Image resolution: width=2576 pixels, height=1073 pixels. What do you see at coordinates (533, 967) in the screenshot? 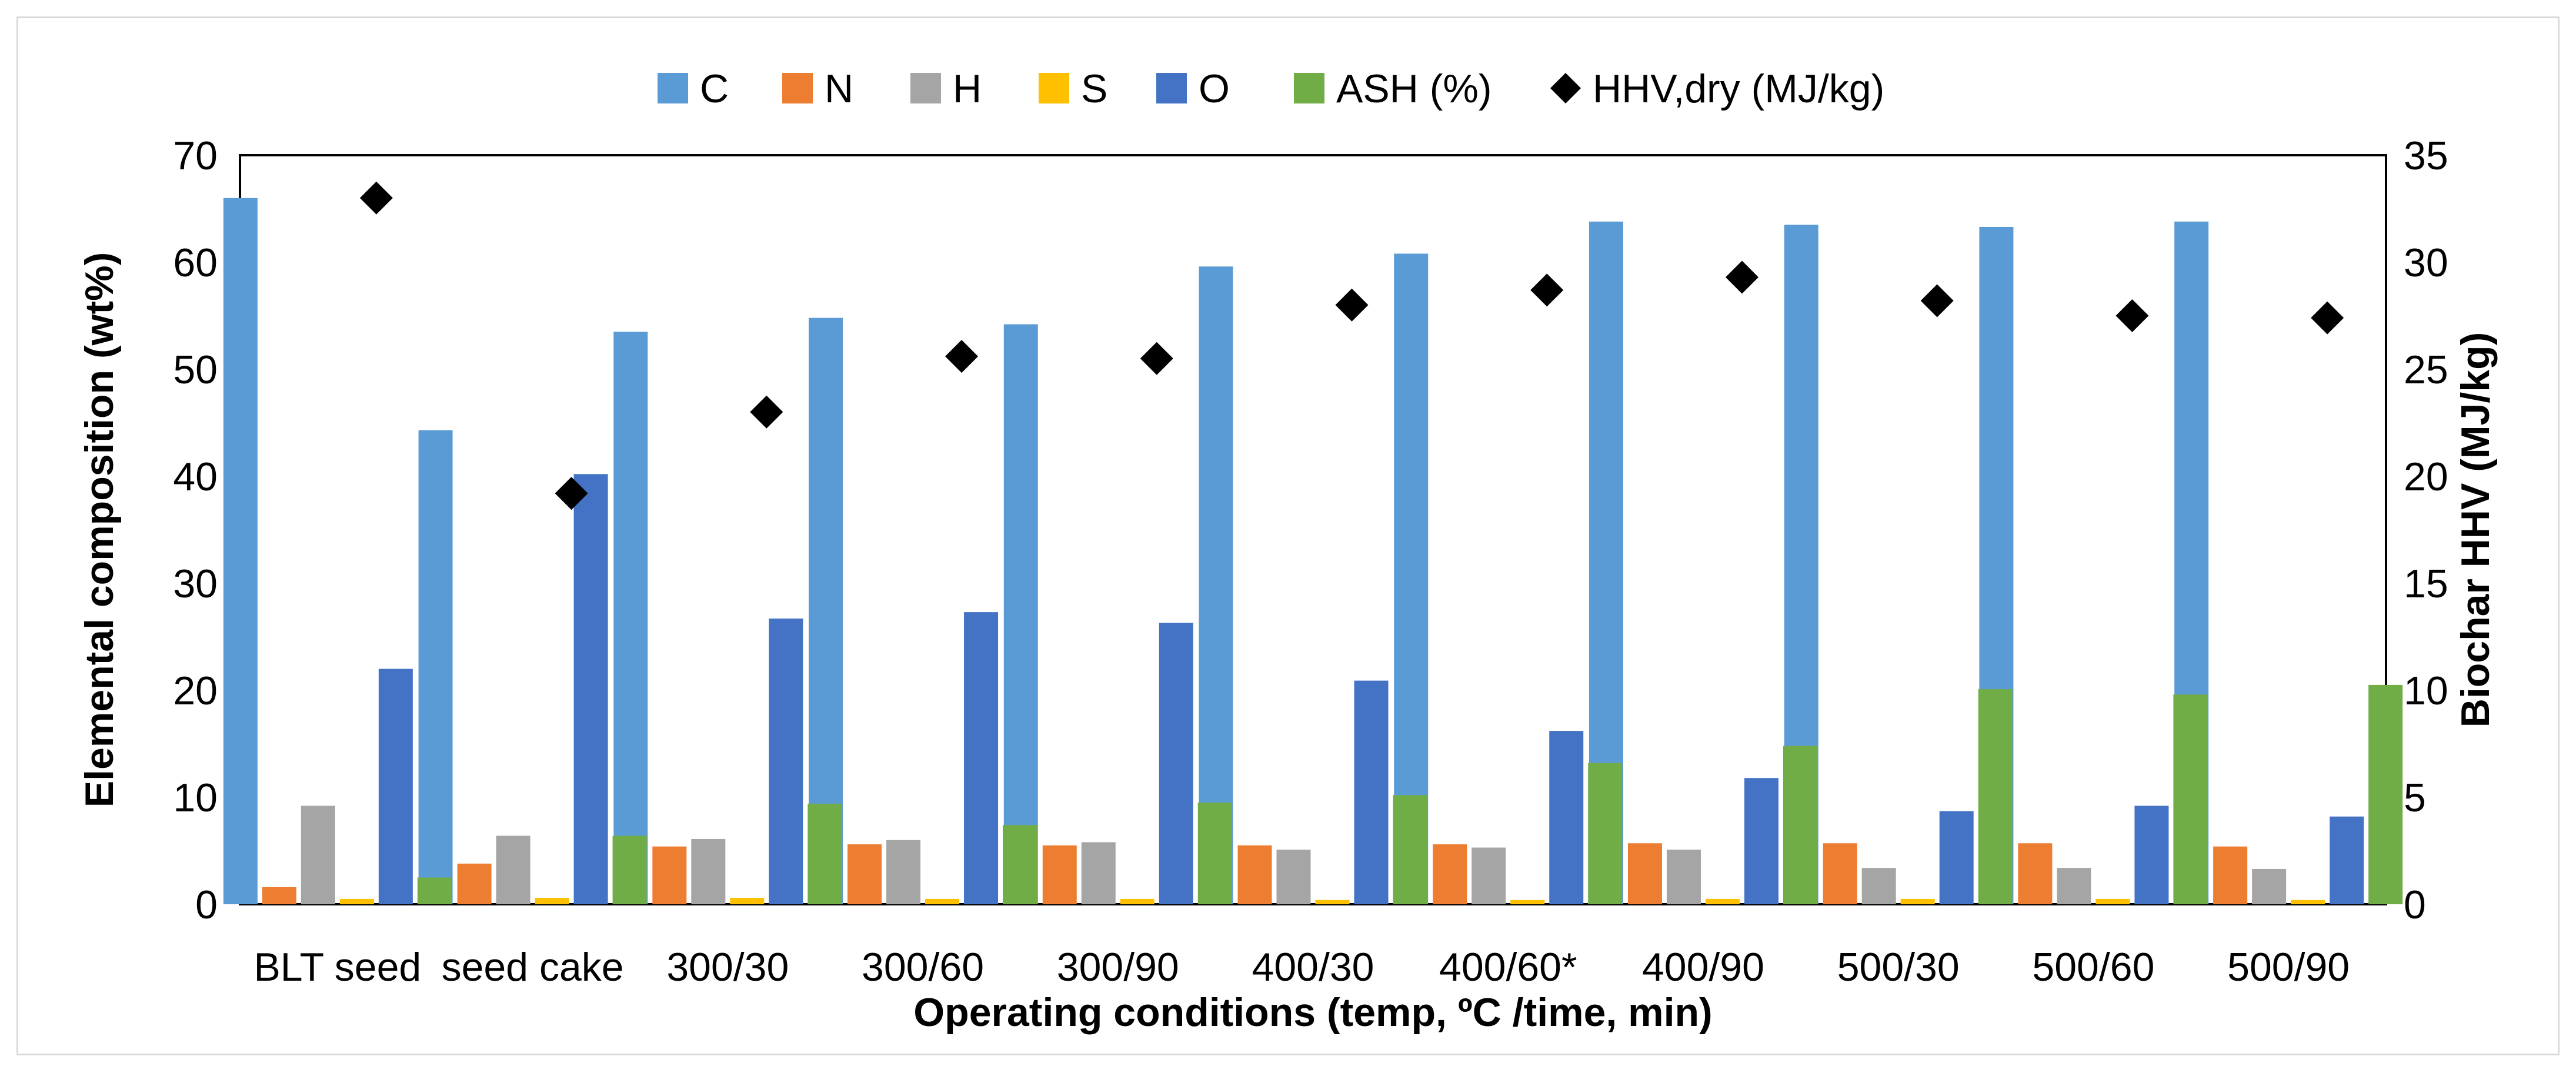
I see `x-tick-label: seed cake` at bounding box center [533, 967].